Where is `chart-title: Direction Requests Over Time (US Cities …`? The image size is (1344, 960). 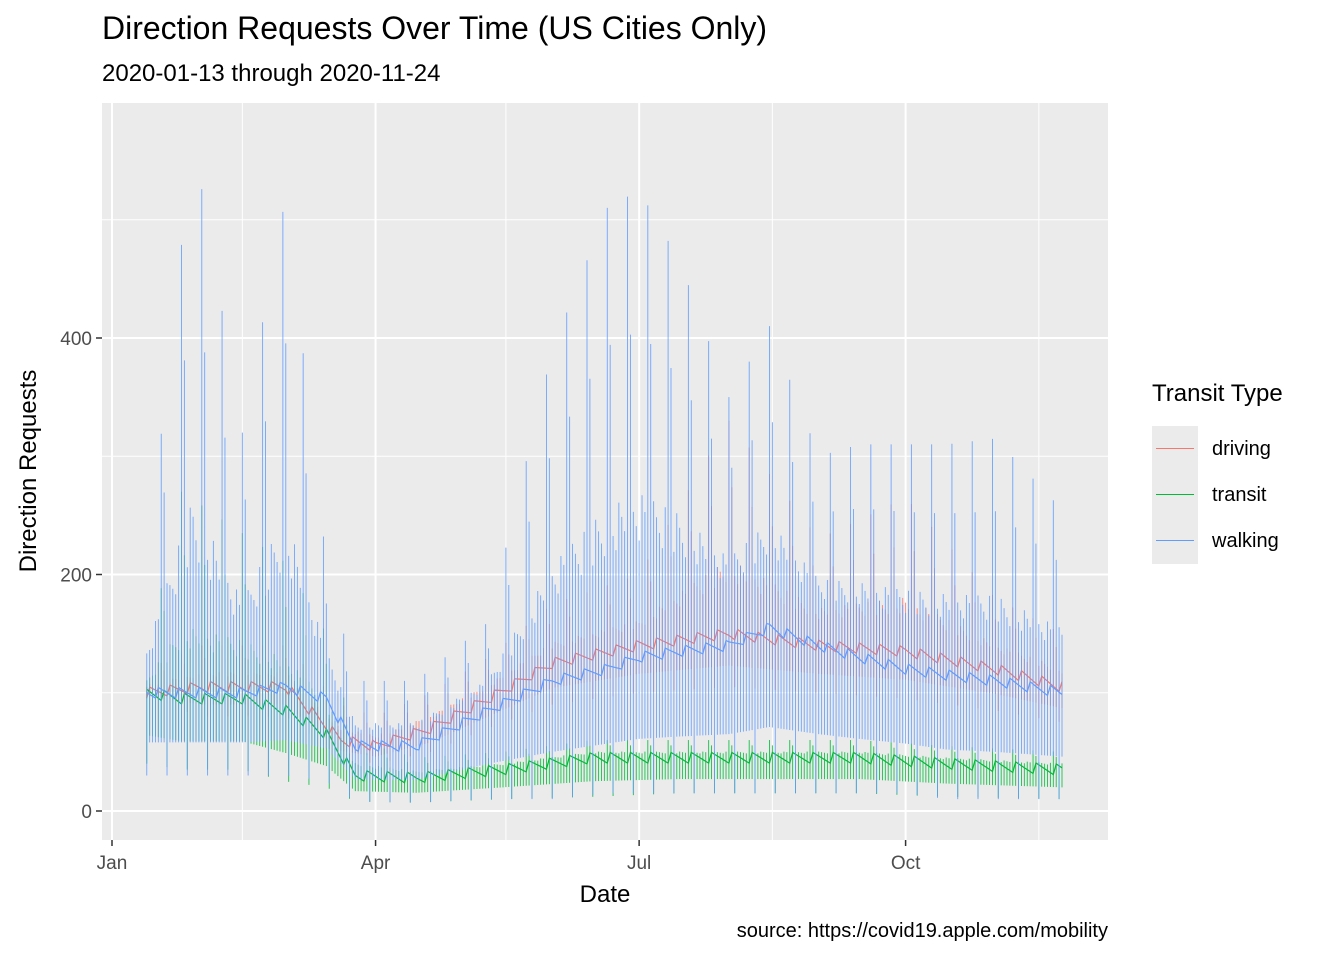 chart-title: Direction Requests Over Time (US Cities … is located at coordinates (435, 28).